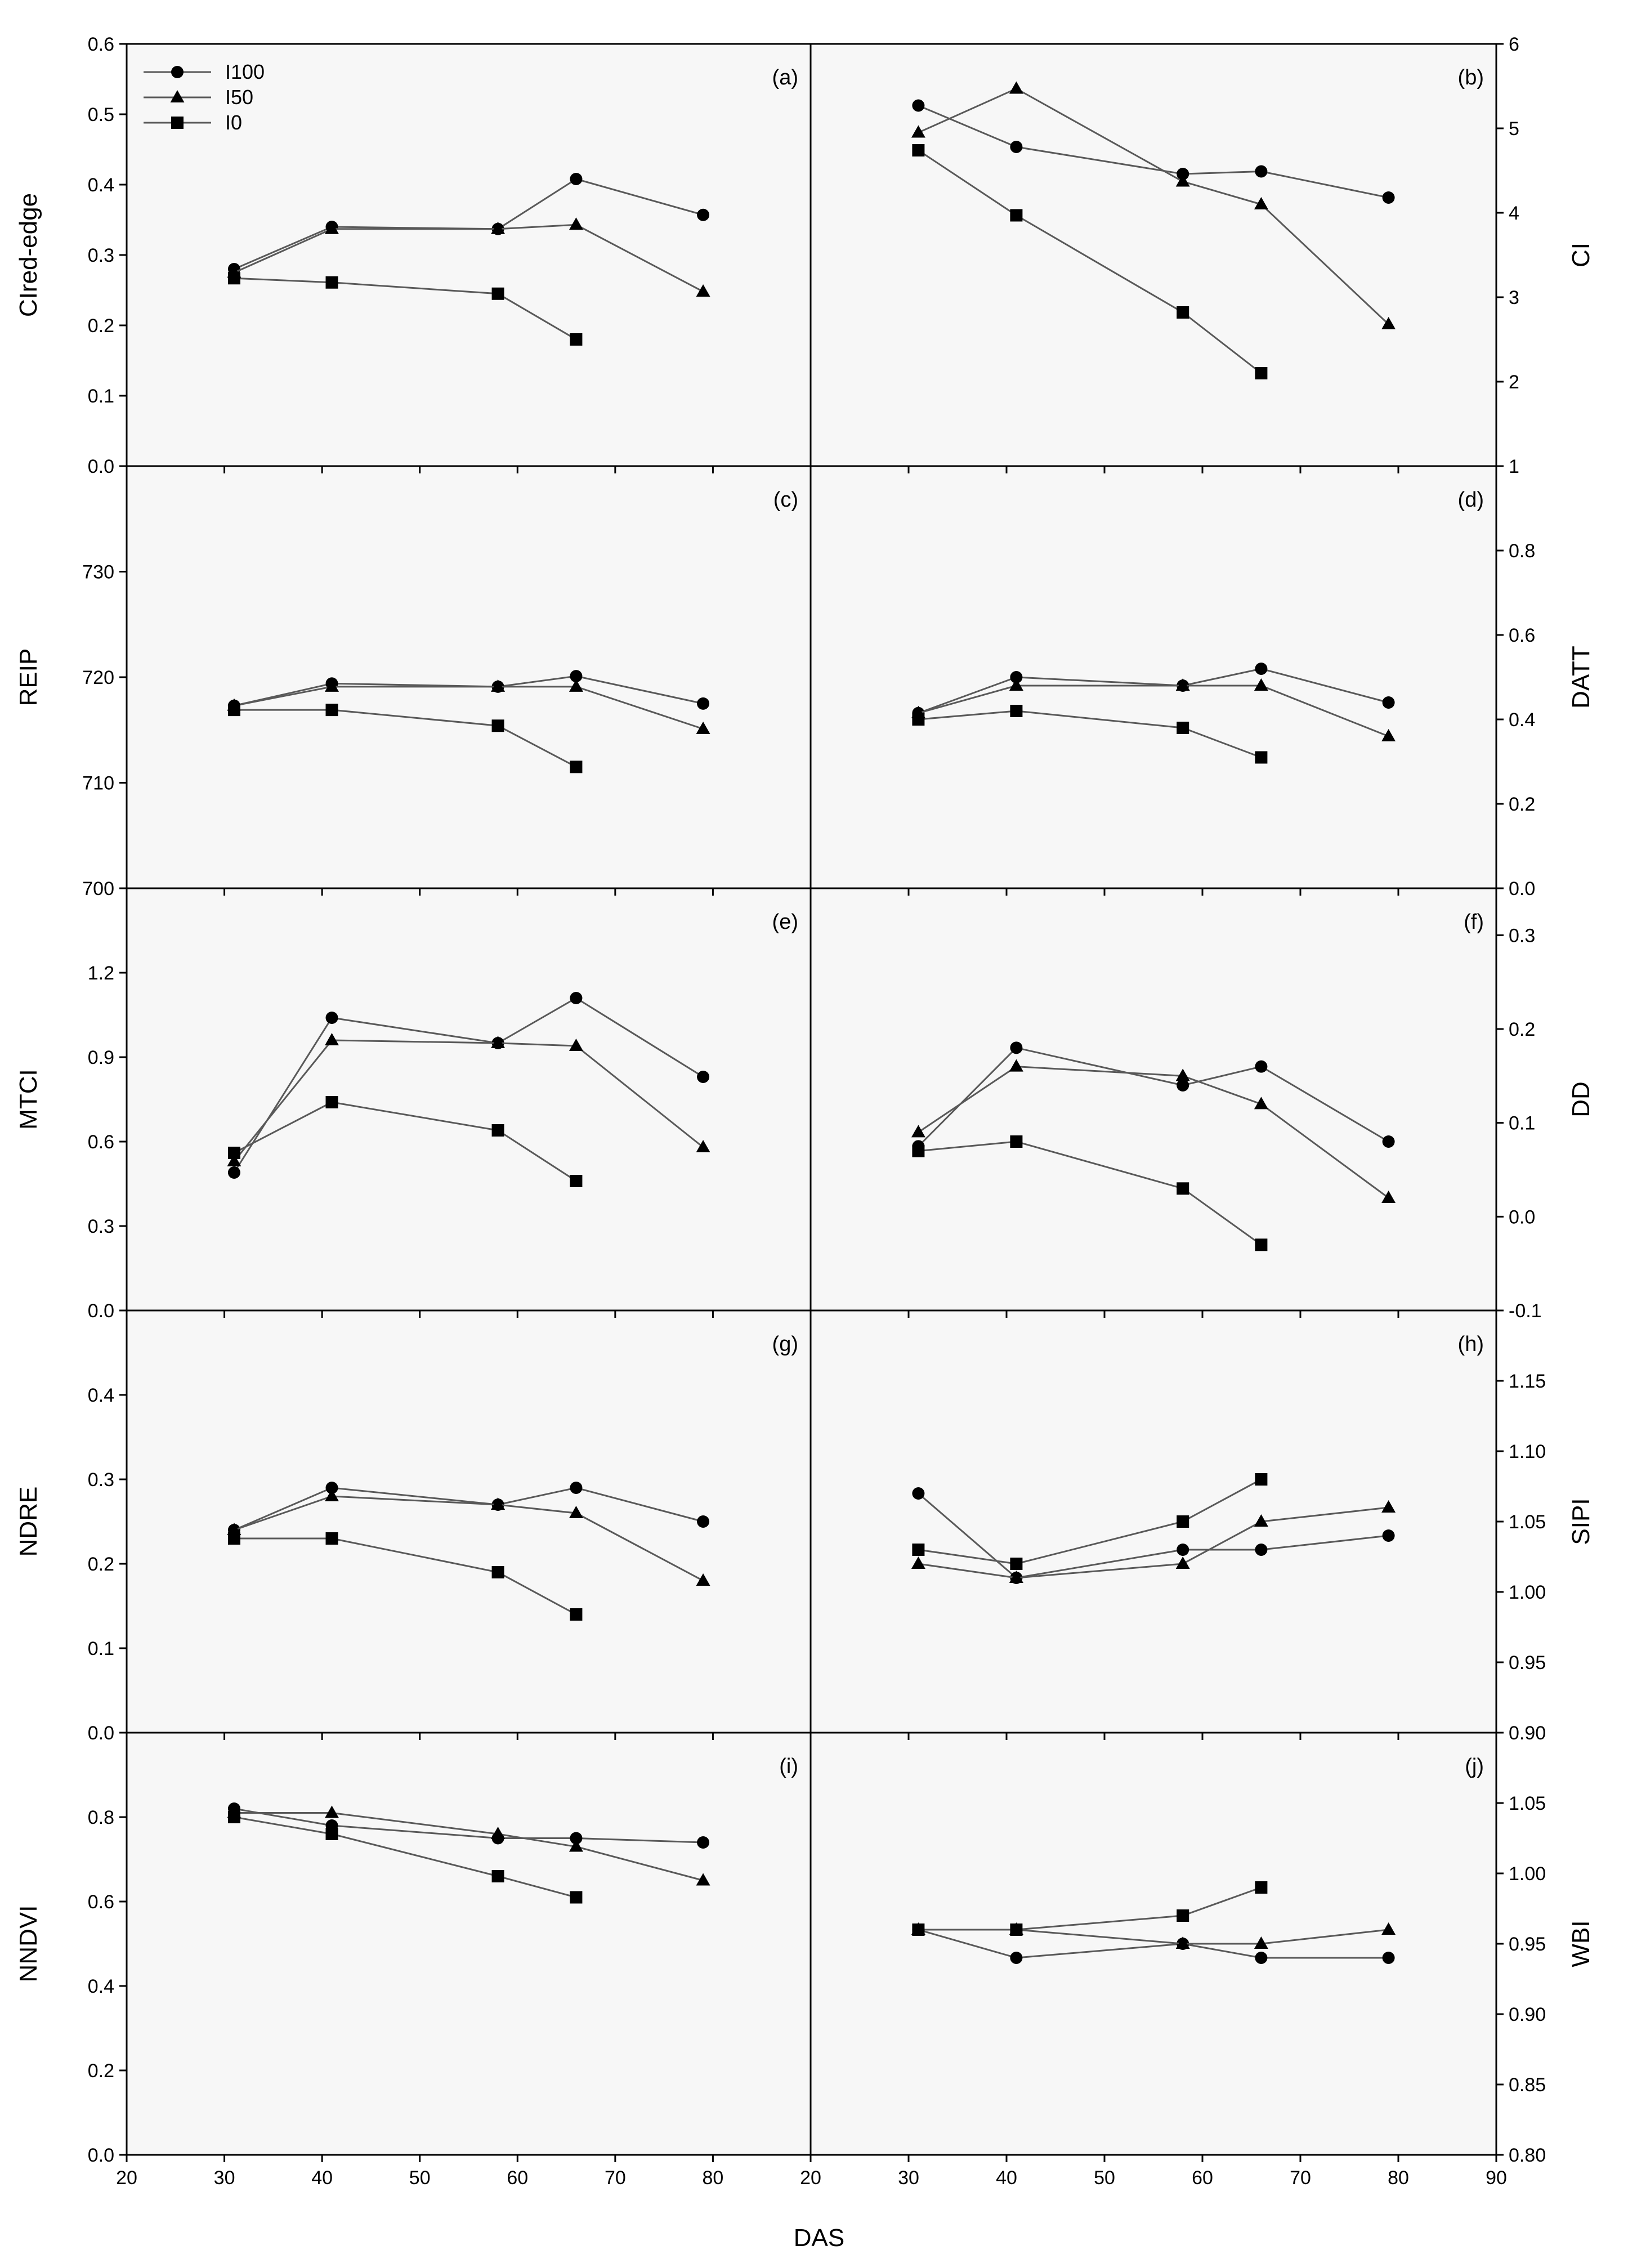  Describe the element at coordinates (98, 677) in the screenshot. I see `y-tick-label-c: 720` at that location.